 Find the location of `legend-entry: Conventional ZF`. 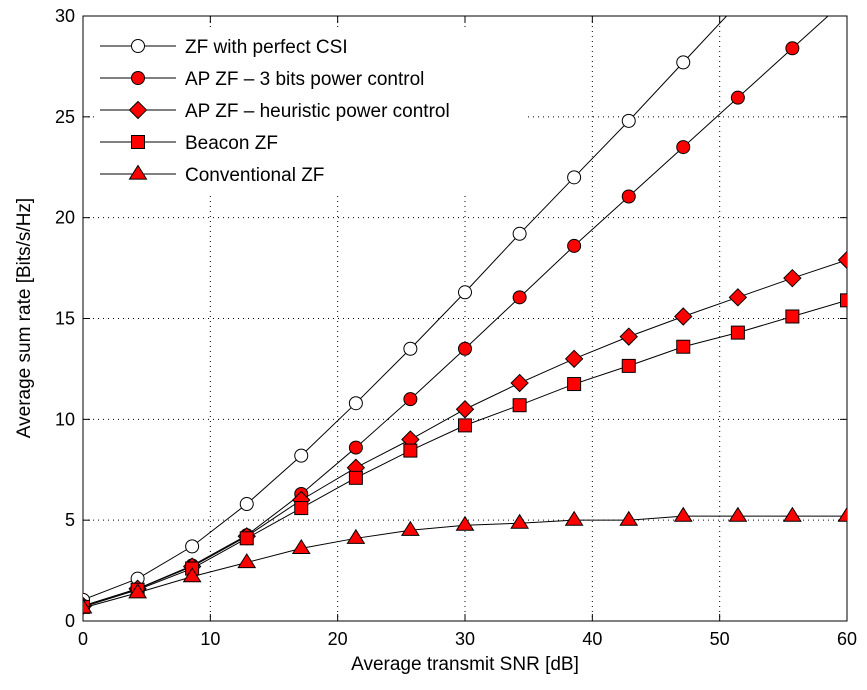

legend-entry: Conventional ZF is located at coordinates (212, 175).